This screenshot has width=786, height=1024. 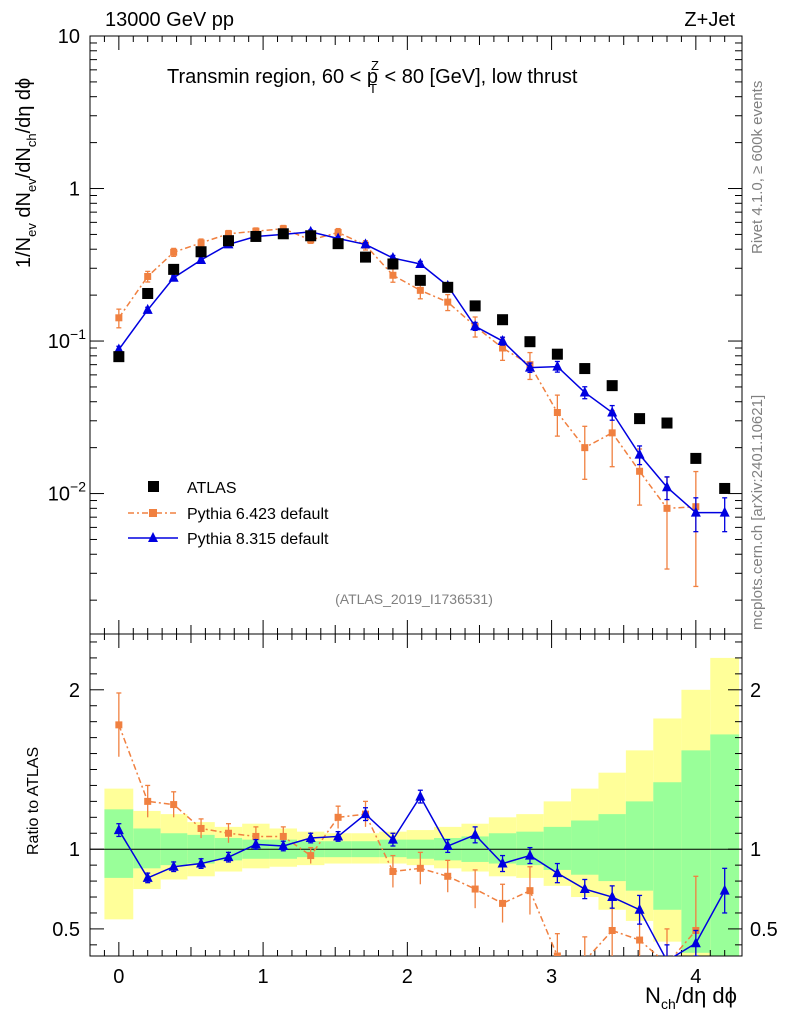 What do you see at coordinates (414, 599) in the screenshot?
I see `analysis-label: (ATLAS_2019_I1736531)` at bounding box center [414, 599].